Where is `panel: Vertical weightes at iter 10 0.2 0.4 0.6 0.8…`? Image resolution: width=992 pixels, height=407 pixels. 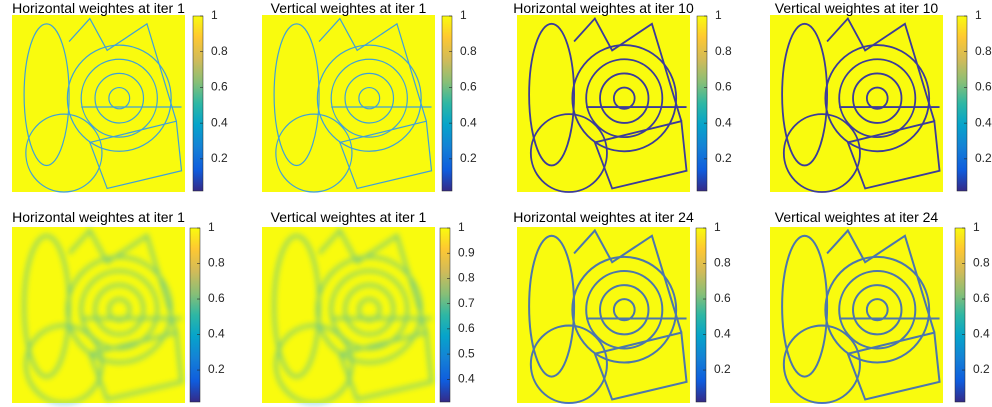 panel: Vertical weightes at iter 10 0.2 0.4 0.6 0.8… is located at coordinates (881, 96).